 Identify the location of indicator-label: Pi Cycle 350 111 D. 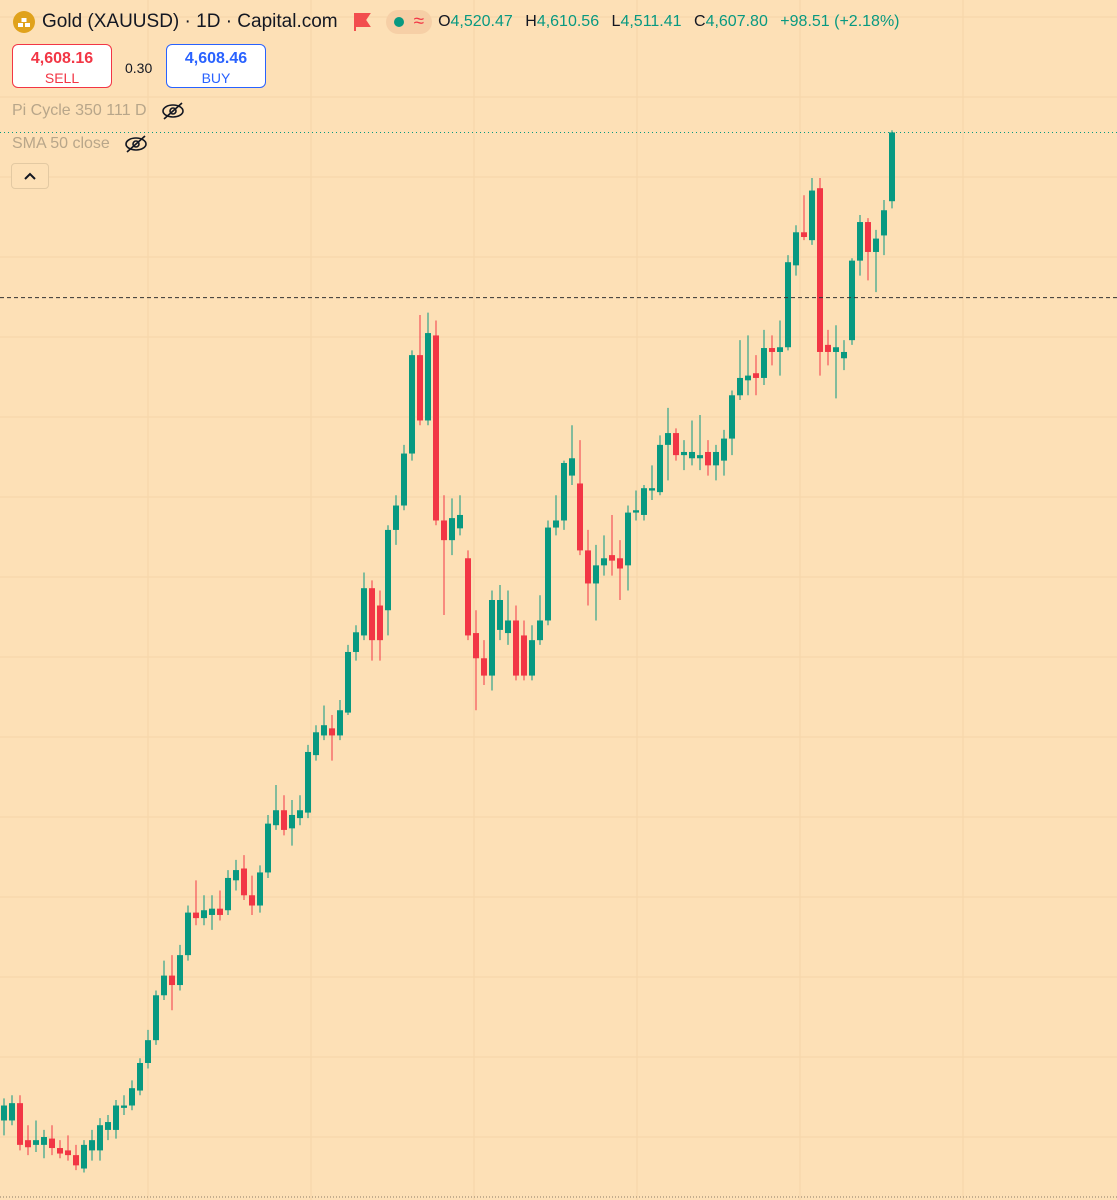
(79, 110).